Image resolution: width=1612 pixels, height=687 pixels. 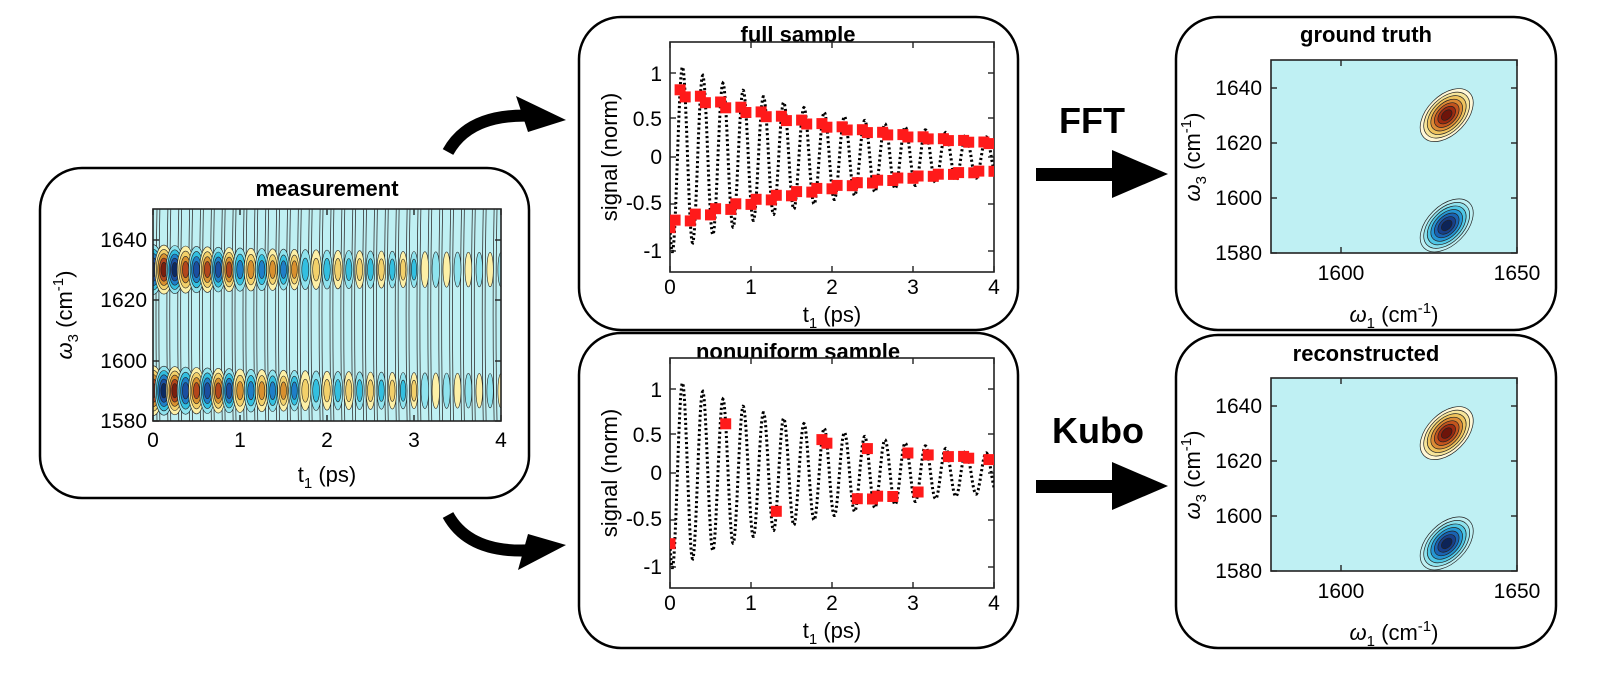 What do you see at coordinates (609, 157) in the screenshot?
I see `full-ylabel: signal (norm)` at bounding box center [609, 157].